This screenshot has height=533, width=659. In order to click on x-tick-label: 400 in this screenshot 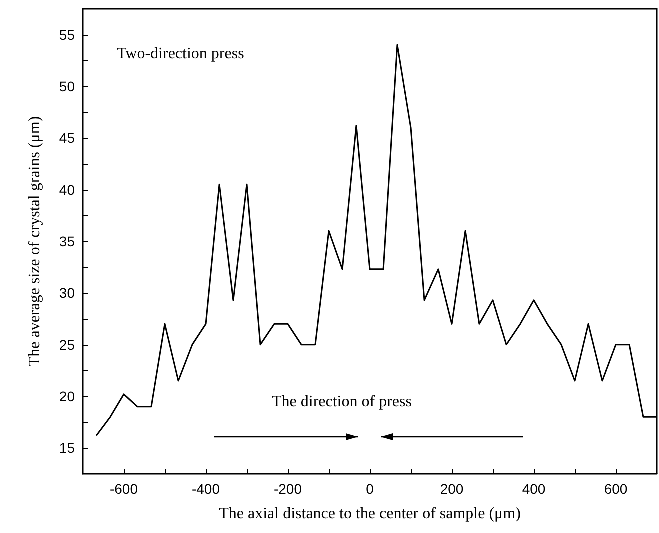, I will do `click(534, 489)`.